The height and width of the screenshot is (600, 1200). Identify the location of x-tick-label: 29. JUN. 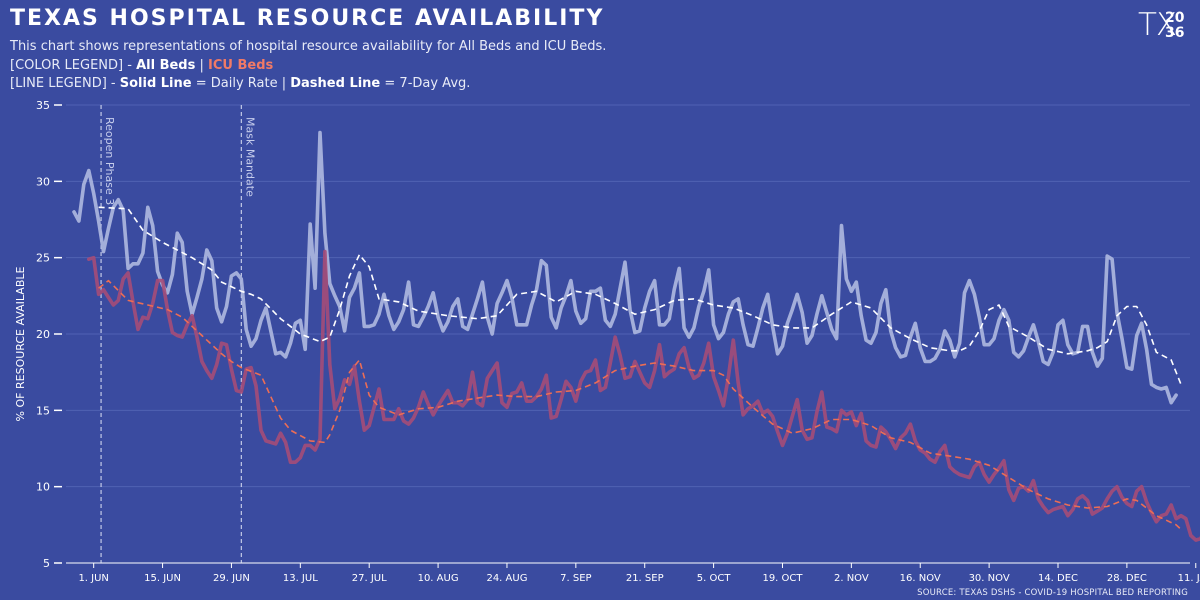
(231, 578).